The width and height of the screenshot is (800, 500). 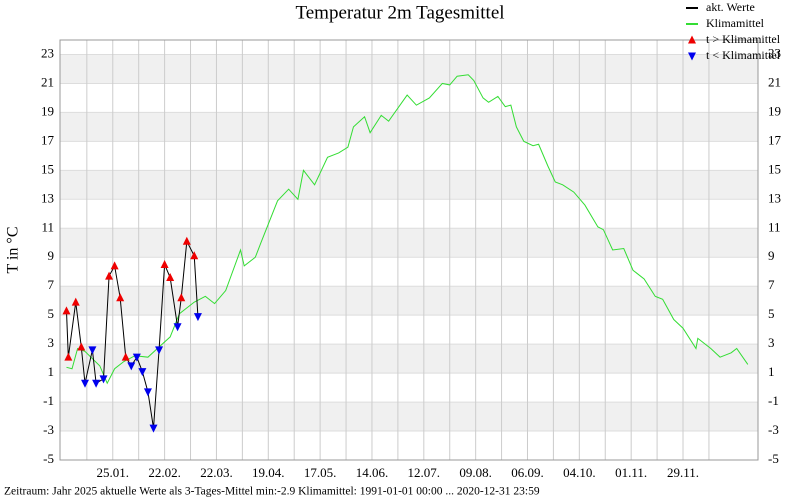 I want to click on y-tick-label-right: 19, so click(x=774, y=110).